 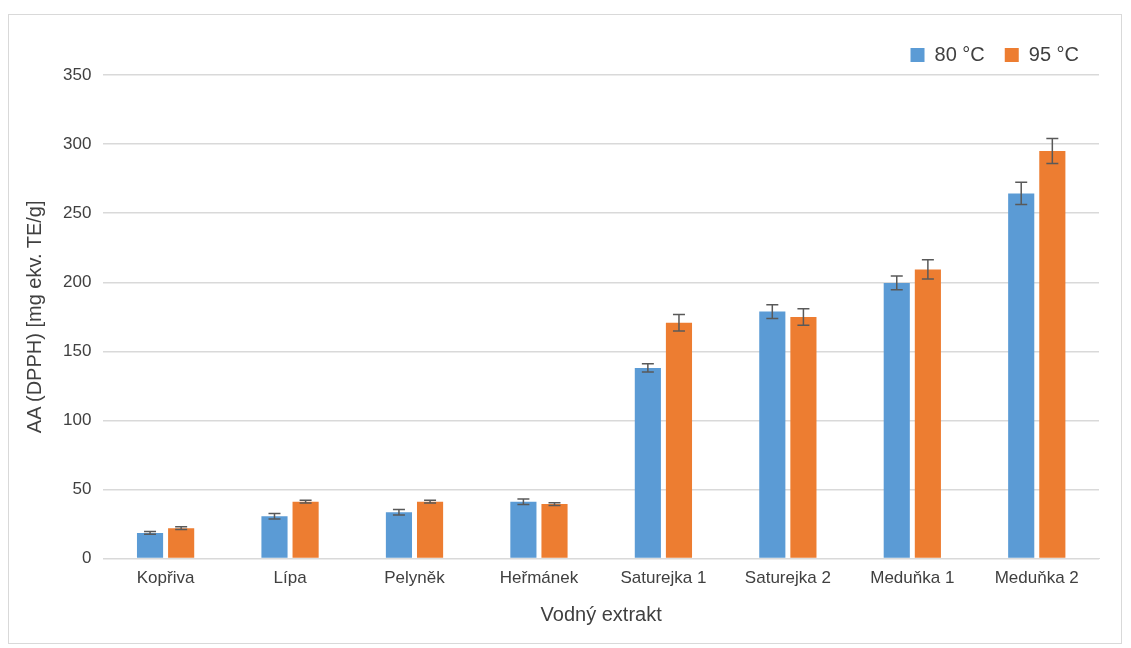 I want to click on x-tick-label: Kopřiva, so click(x=165, y=578).